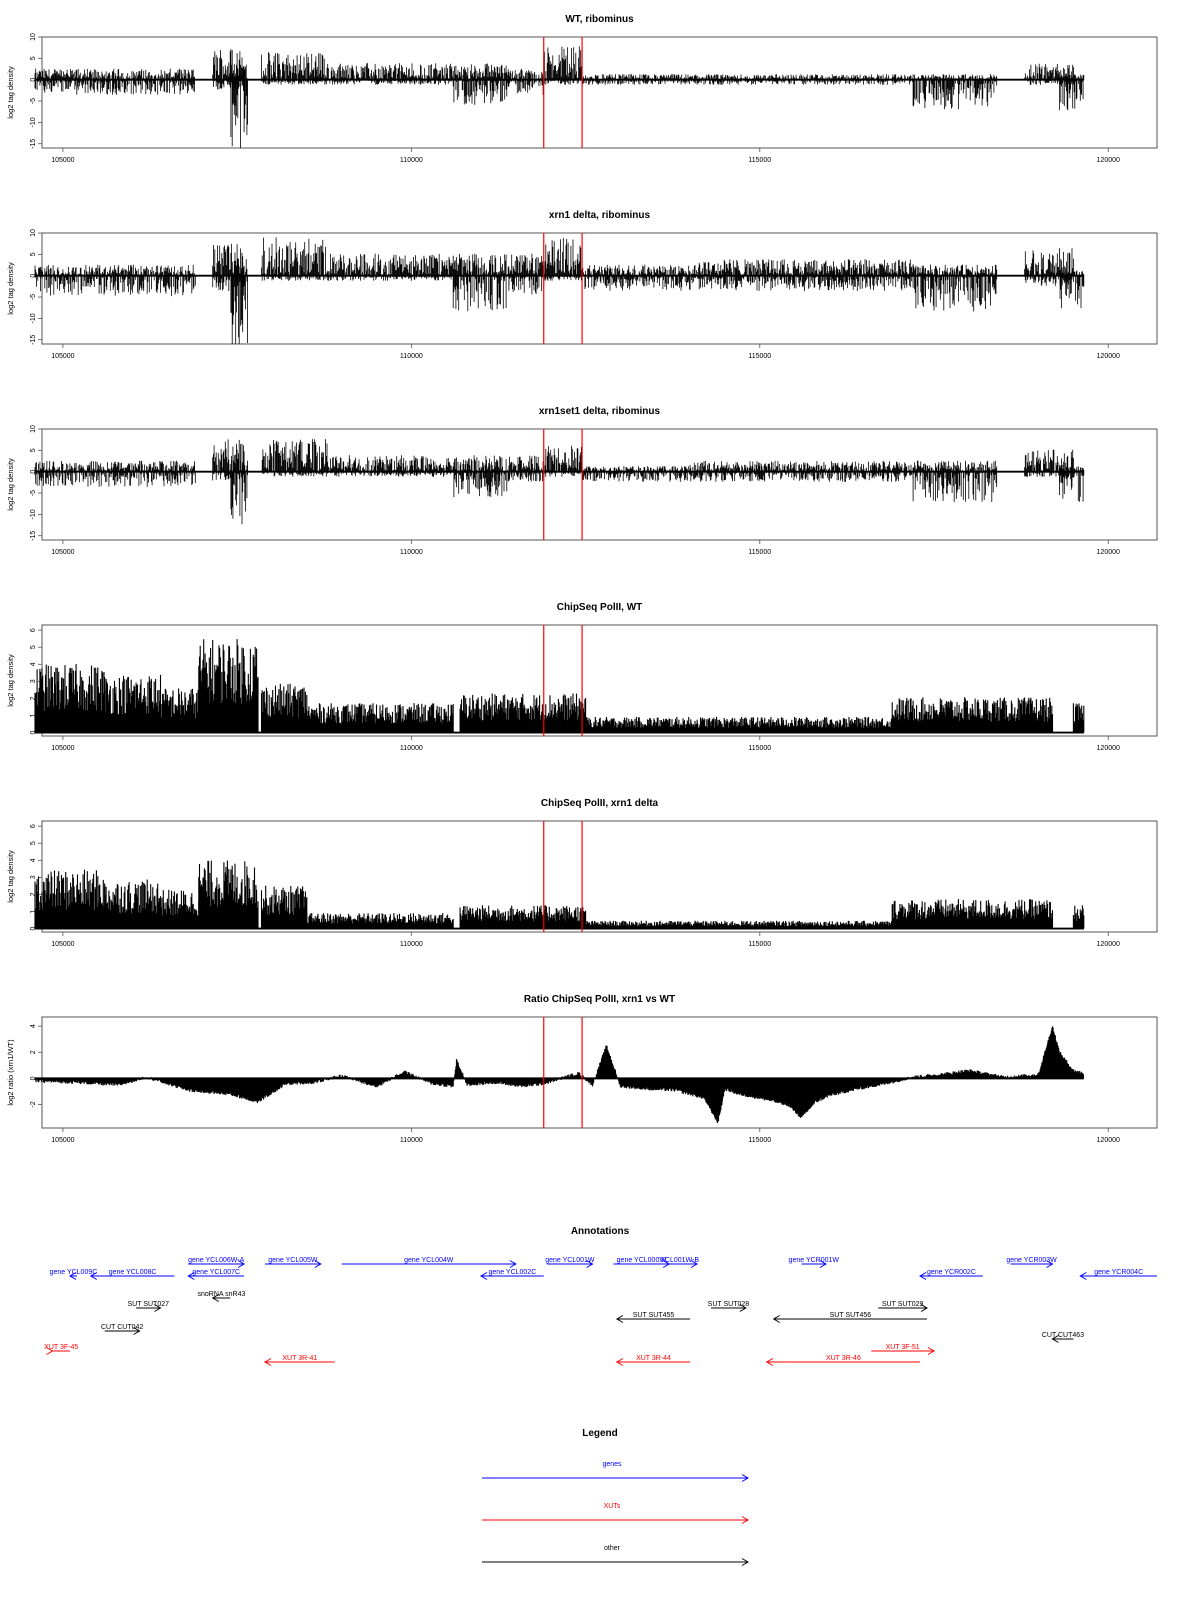 This screenshot has height=1600, width=1200. Describe the element at coordinates (599, 19) in the screenshot. I see `panel-title: WT, ribominus` at that location.